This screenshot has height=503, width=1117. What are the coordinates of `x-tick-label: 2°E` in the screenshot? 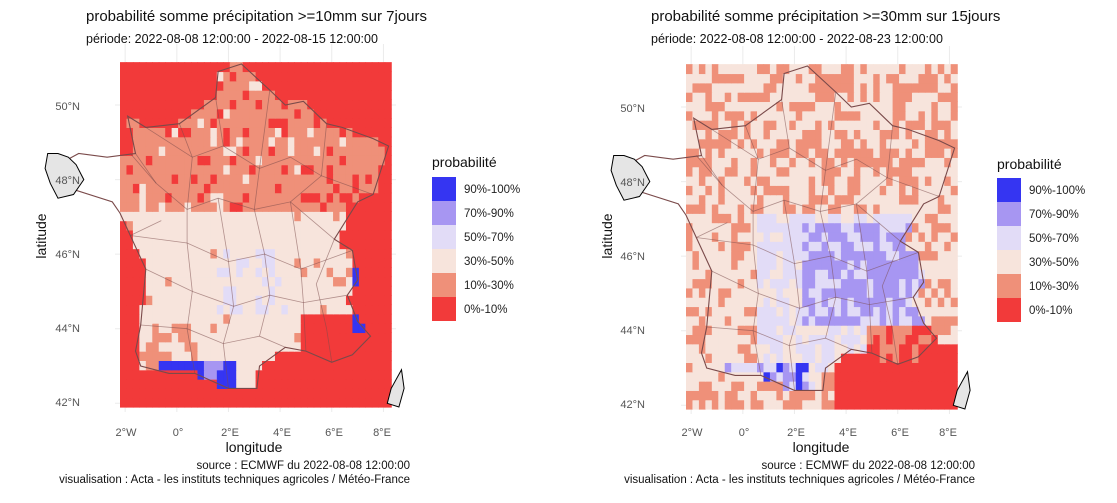 It's located at (230, 433).